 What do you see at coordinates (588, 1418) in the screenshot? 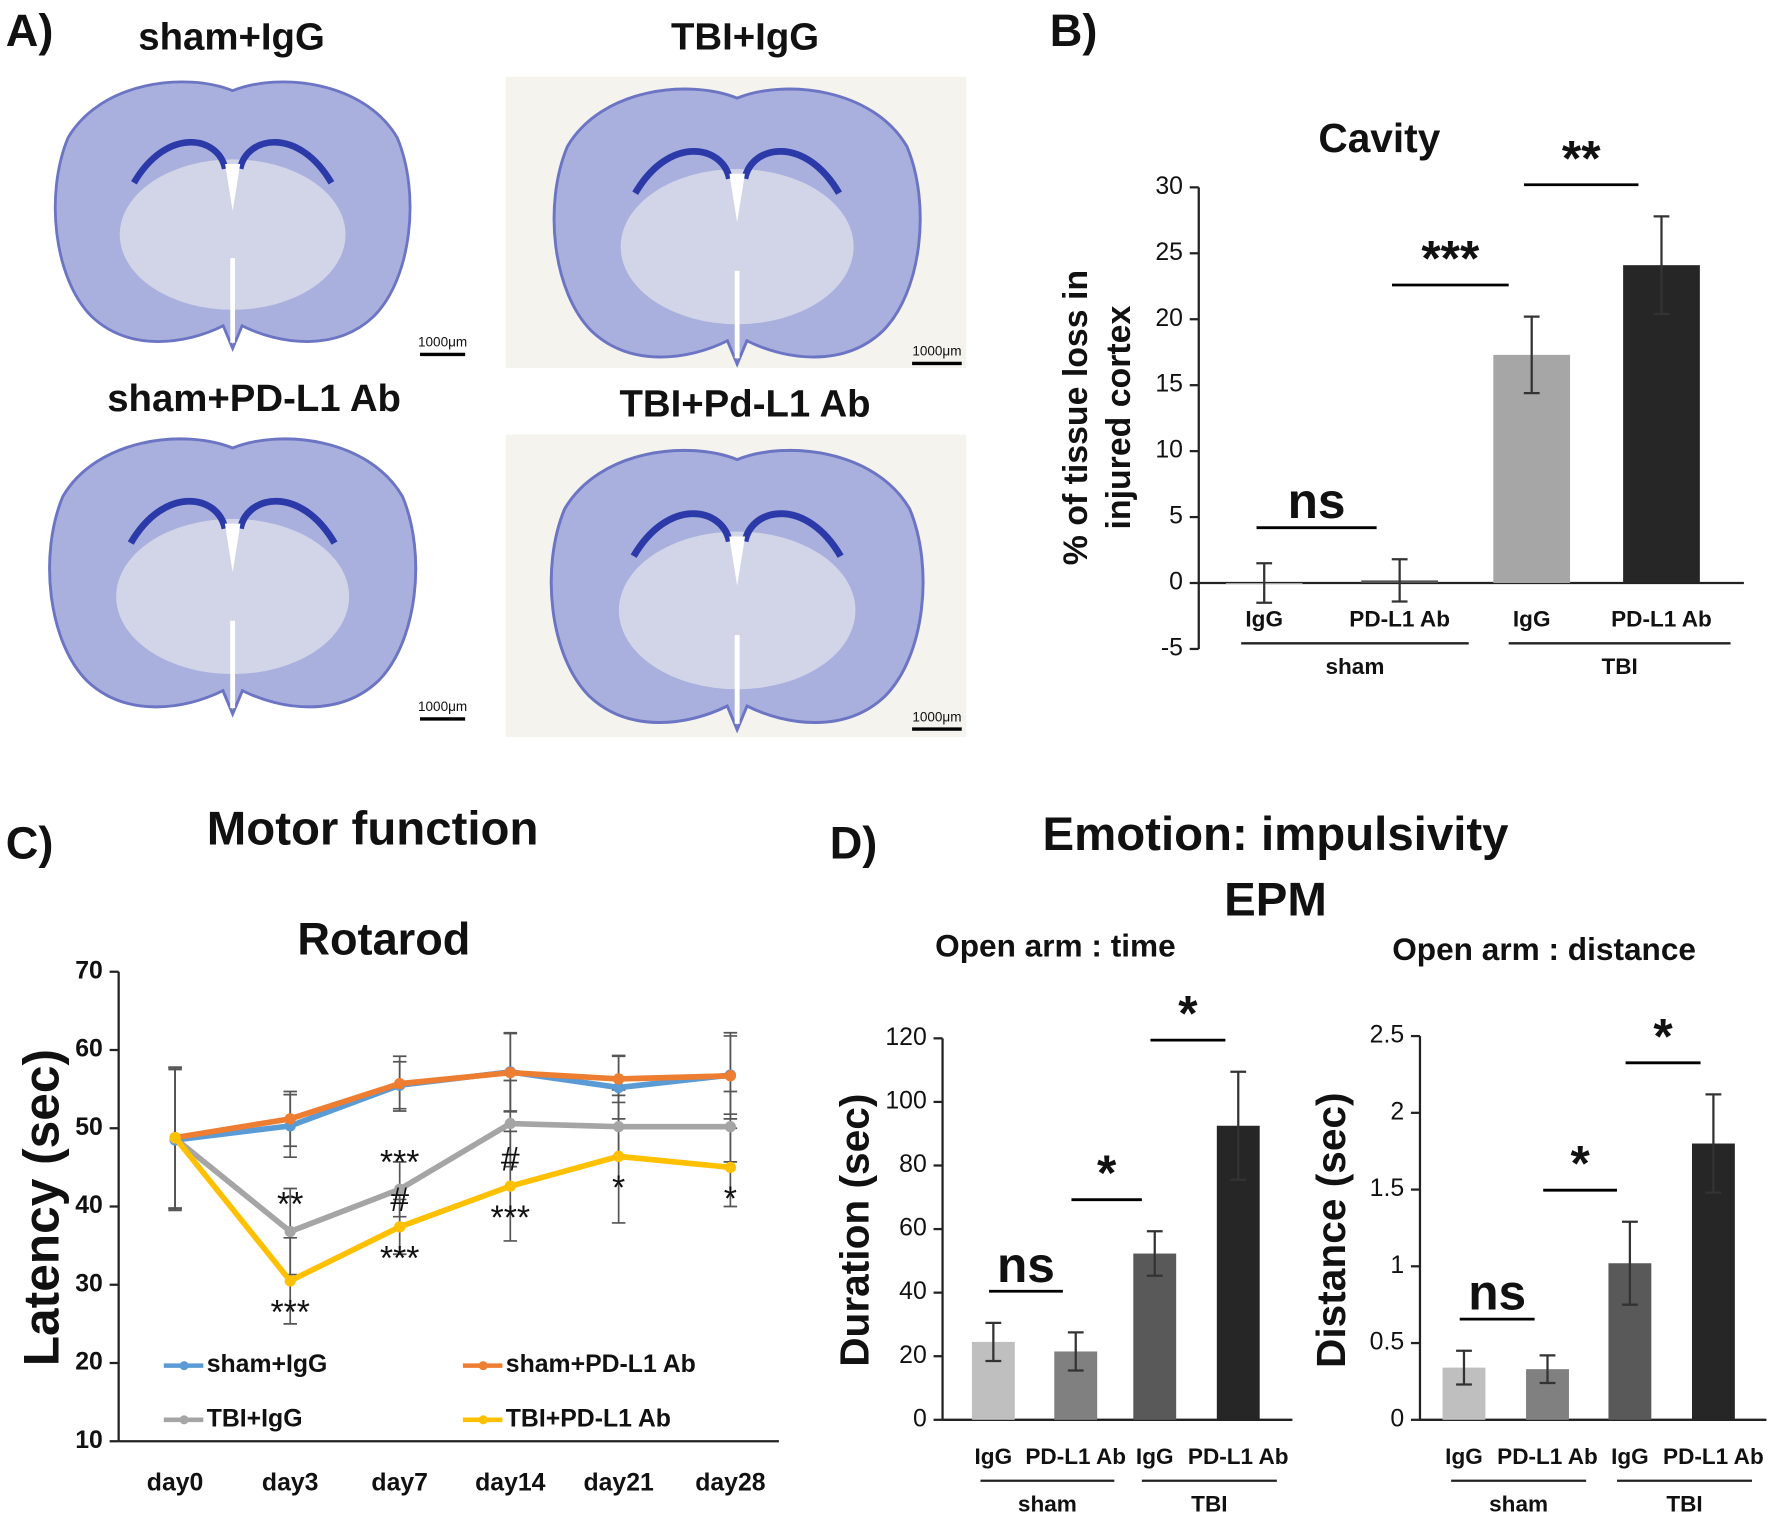
I see `legend-label: TBI+PD-L1 Ab` at bounding box center [588, 1418].